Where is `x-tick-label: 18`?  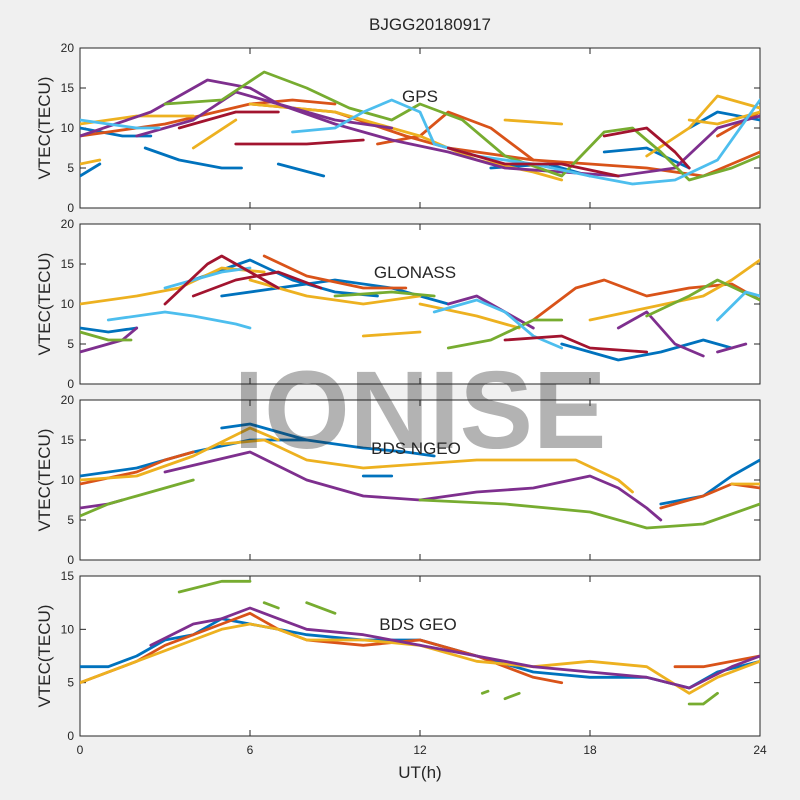 x-tick-label: 18 is located at coordinates (590, 750).